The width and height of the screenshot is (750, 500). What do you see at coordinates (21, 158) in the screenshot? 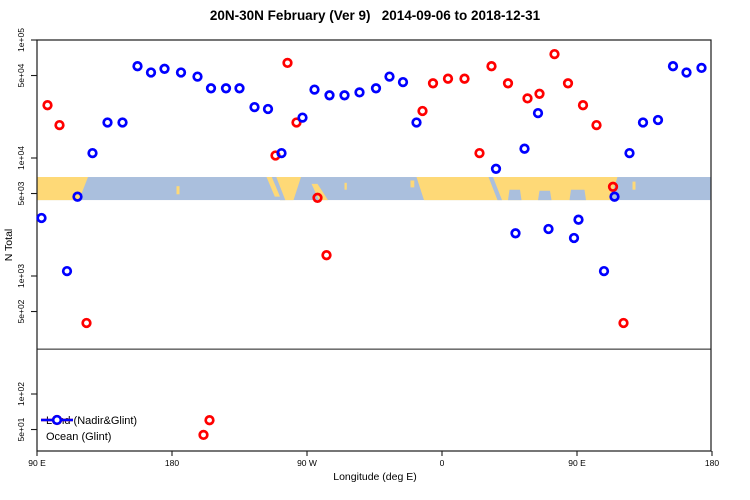
I see `y-tick-label: 1e+04` at bounding box center [21, 158].